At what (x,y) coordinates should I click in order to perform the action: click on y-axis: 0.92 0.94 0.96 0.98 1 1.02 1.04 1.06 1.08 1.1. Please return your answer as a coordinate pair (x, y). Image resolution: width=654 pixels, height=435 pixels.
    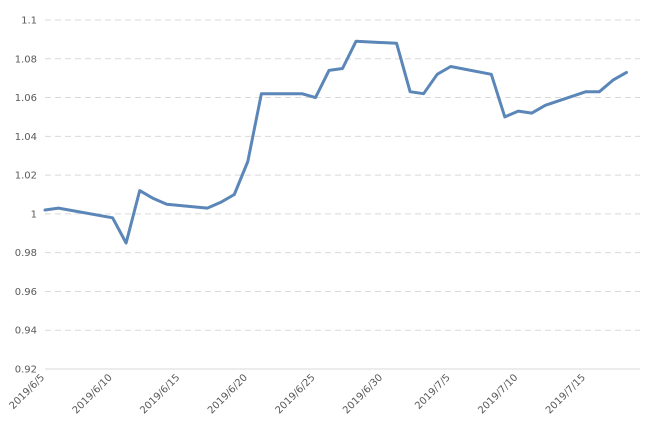
    Looking at the image, I should click on (26, 196).